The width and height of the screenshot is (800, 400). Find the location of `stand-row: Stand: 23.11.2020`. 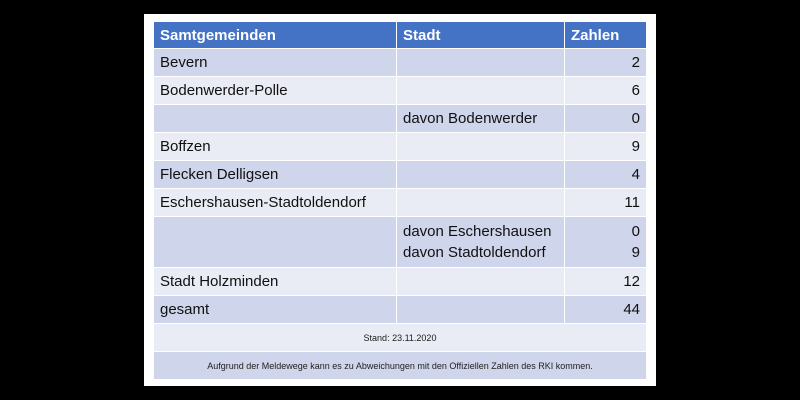

stand-row: Stand: 23.11.2020 is located at coordinates (400, 337).